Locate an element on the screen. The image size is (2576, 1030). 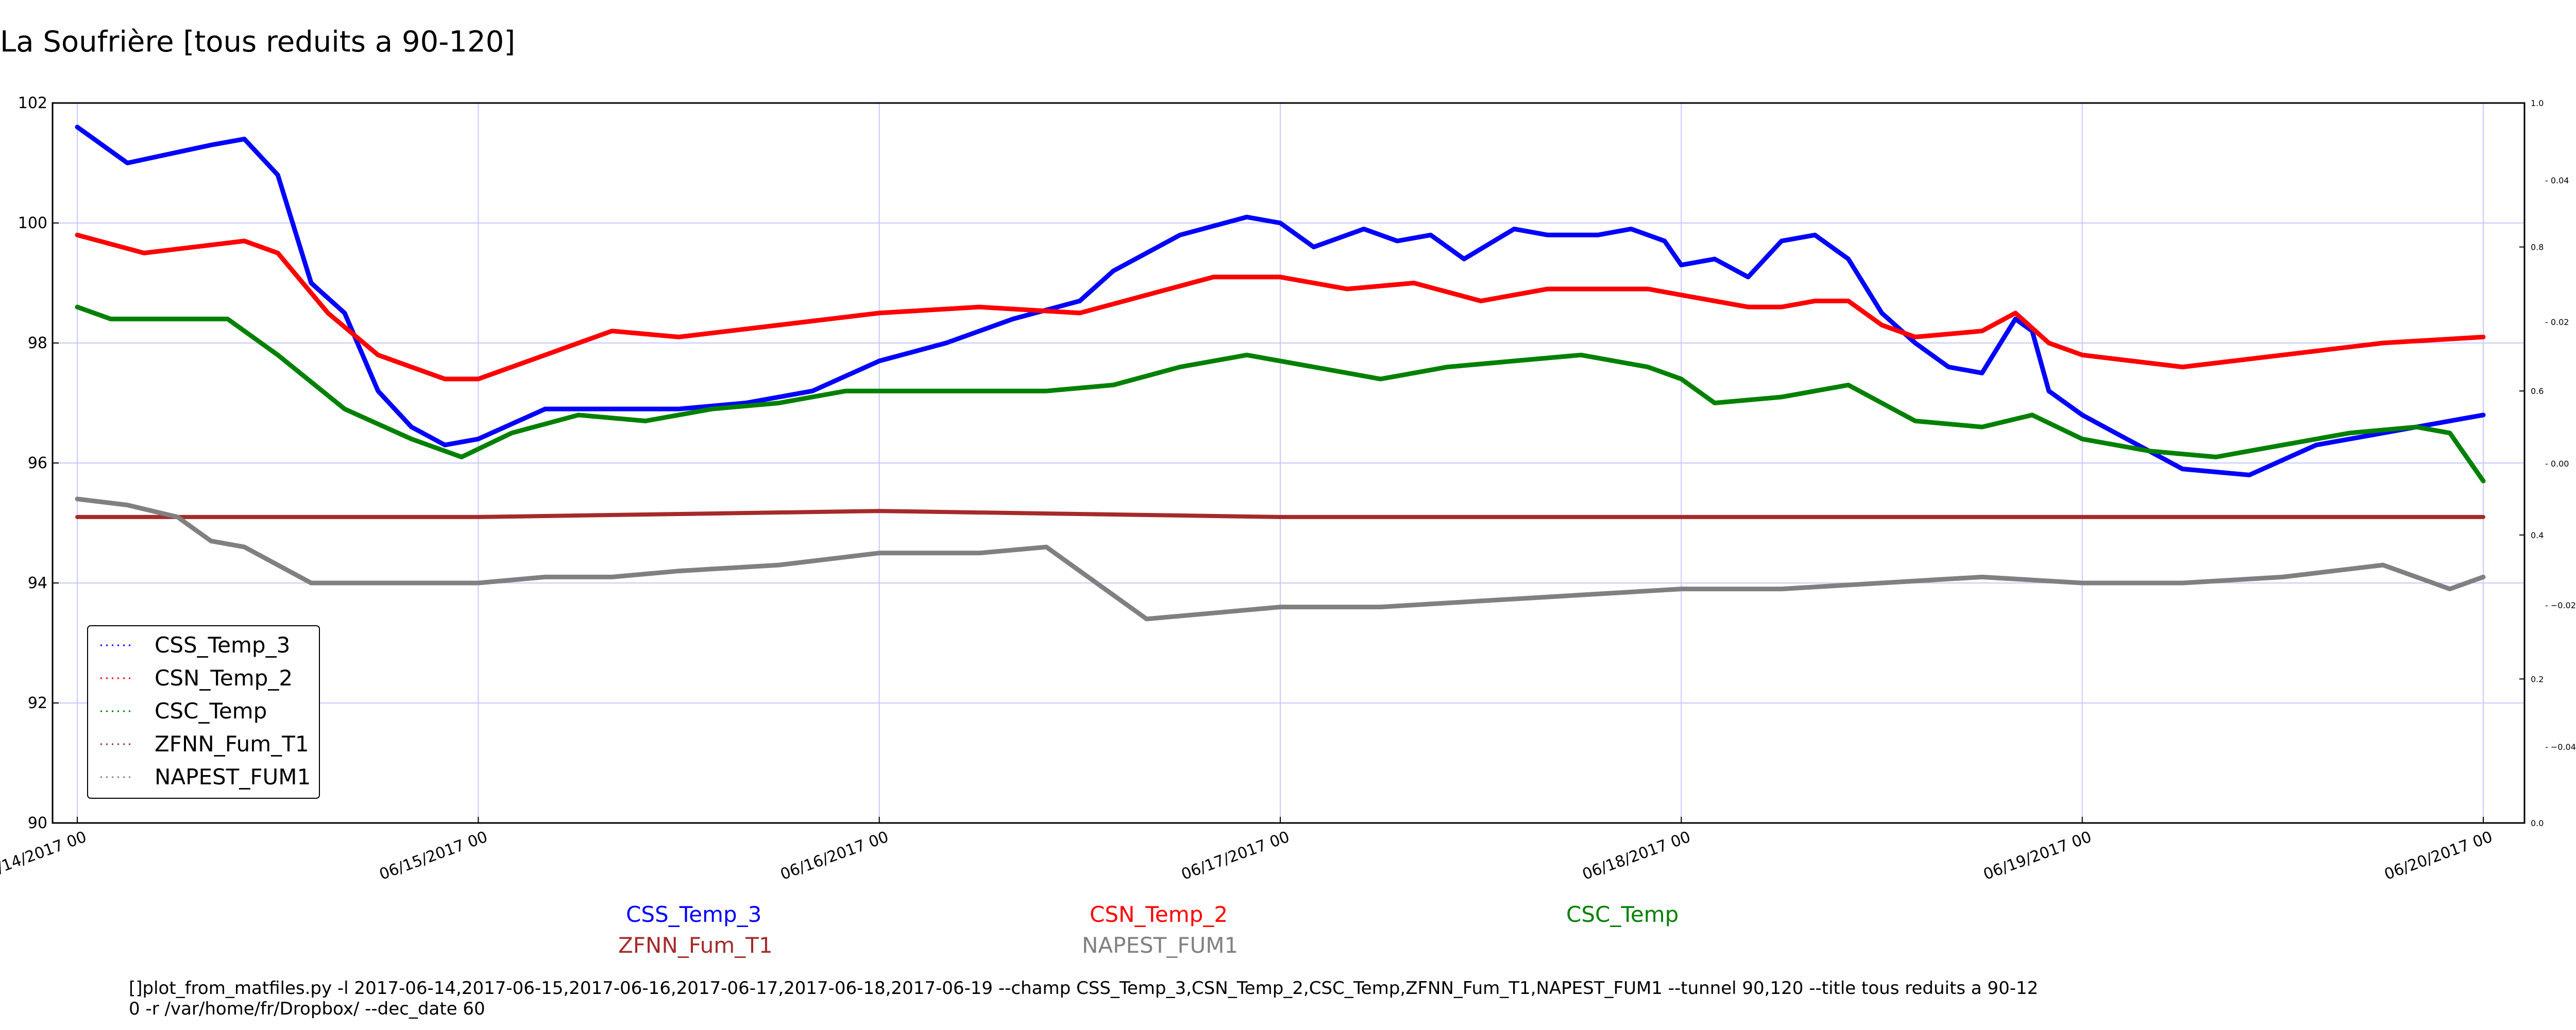
series-line-zfnn-fum-t1 is located at coordinates (1280, 514).